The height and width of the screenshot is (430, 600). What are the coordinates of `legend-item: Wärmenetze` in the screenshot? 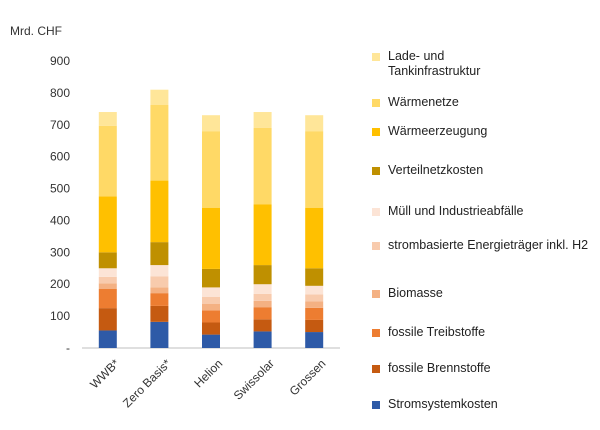 It's located at (415, 102).